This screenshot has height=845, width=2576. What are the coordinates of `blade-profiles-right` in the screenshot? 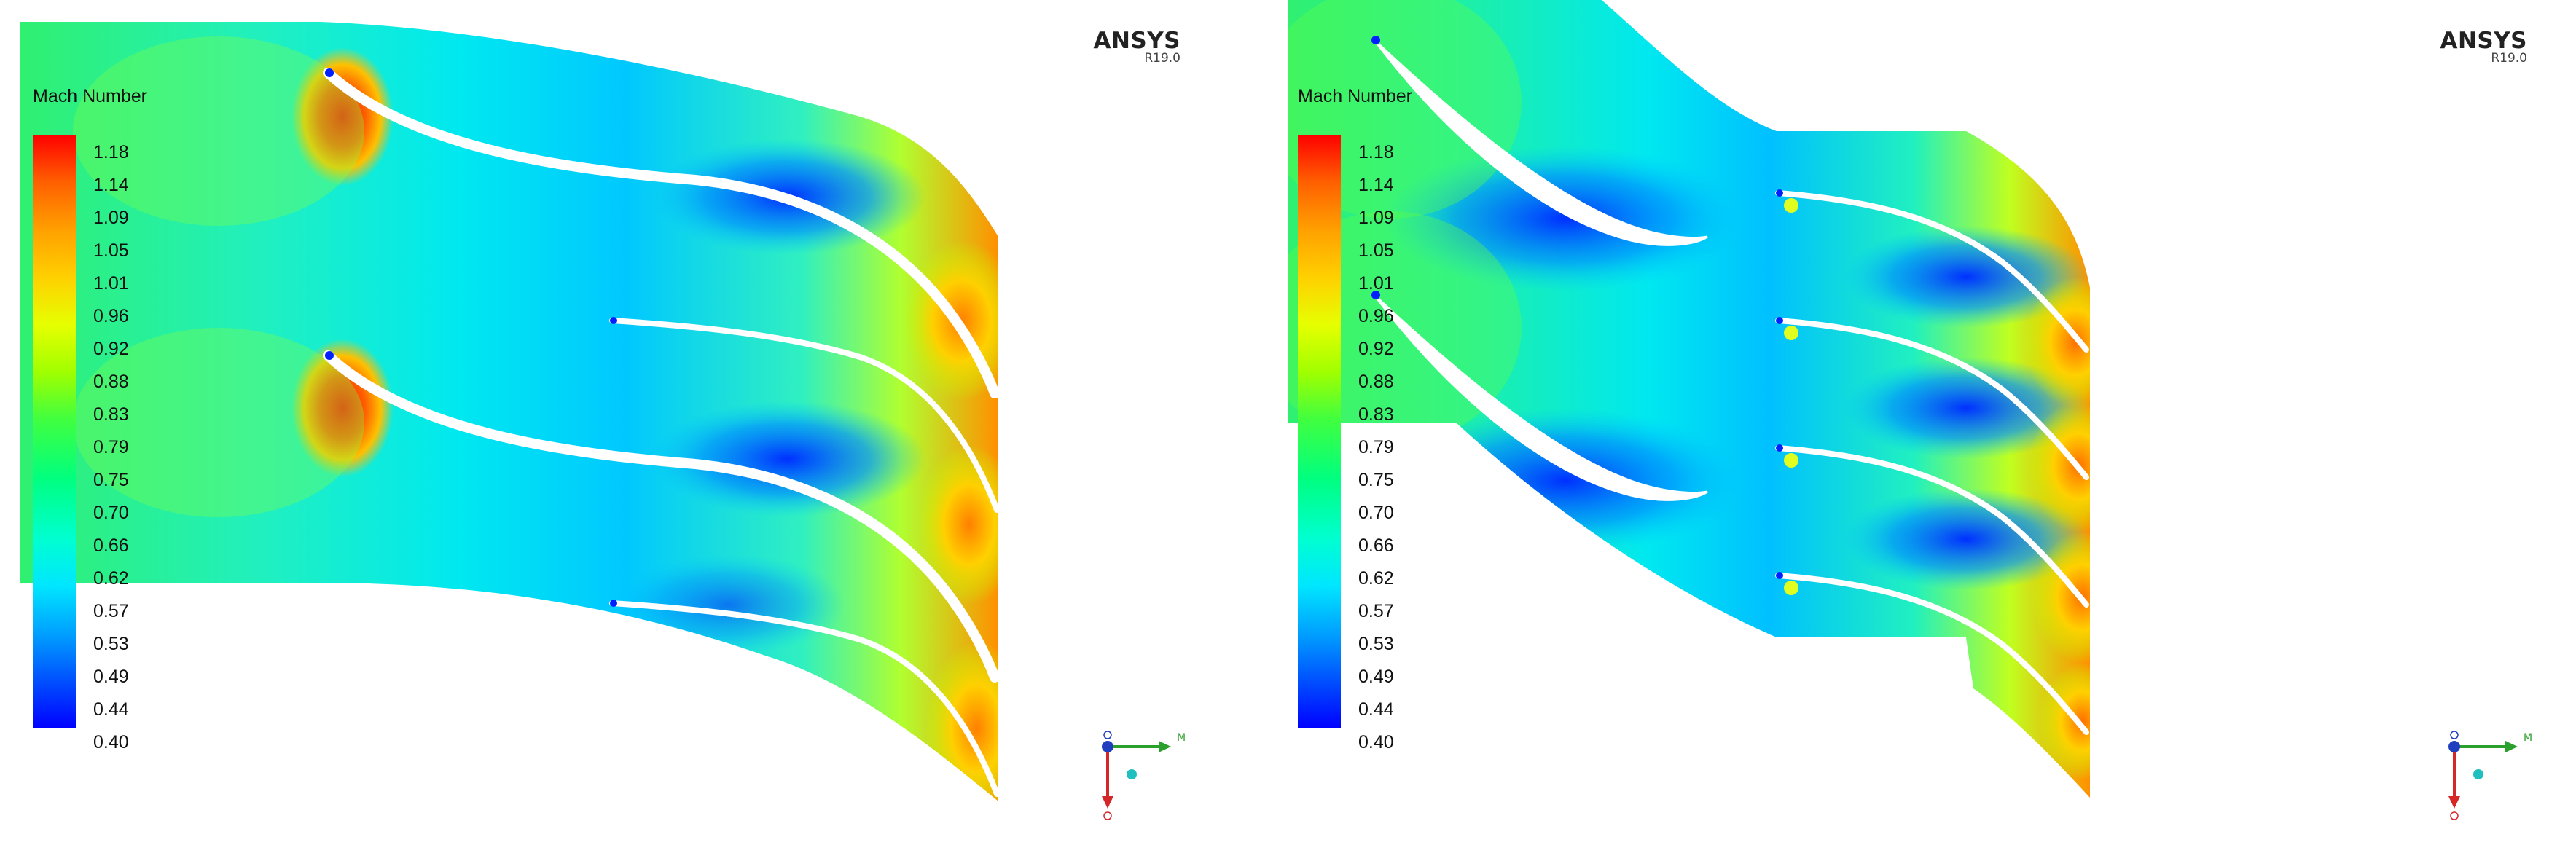 It's located at (1540, 270).